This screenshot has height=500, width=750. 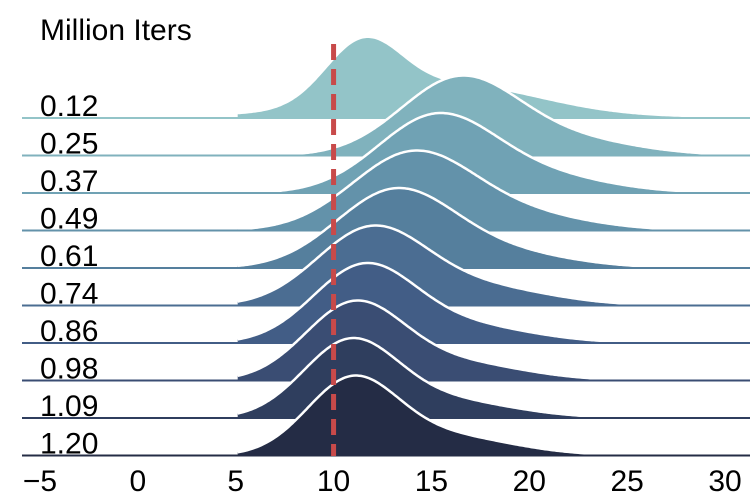 What do you see at coordinates (484, 415) in the screenshot?
I see `ridge-area-1.20` at bounding box center [484, 415].